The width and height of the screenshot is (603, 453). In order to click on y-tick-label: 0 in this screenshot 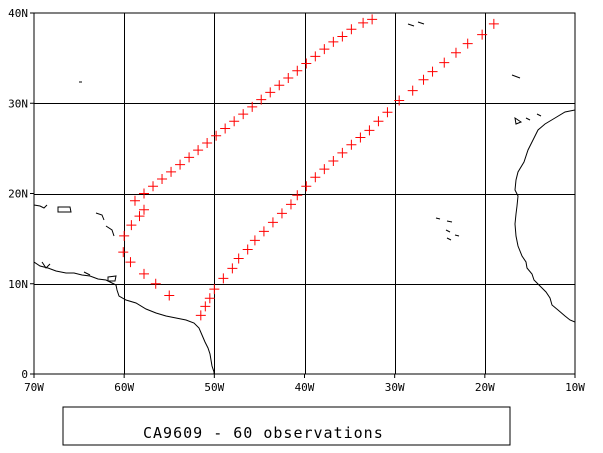, I will do `click(24, 374)`.